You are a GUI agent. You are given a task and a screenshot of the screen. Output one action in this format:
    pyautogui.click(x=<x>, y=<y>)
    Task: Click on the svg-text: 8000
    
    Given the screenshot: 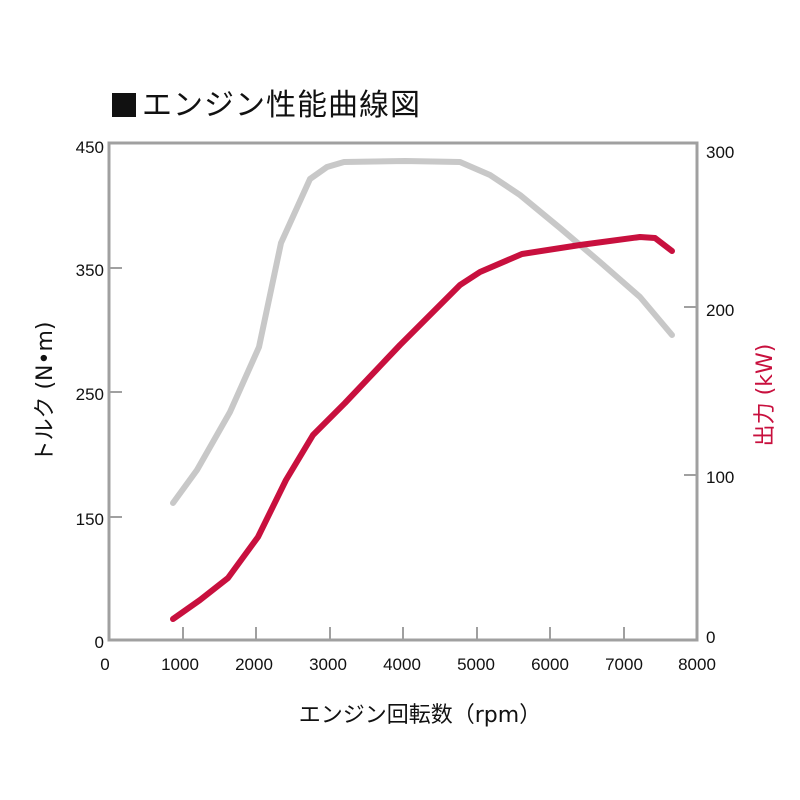 What is the action you would take?
    pyautogui.click(x=697, y=664)
    